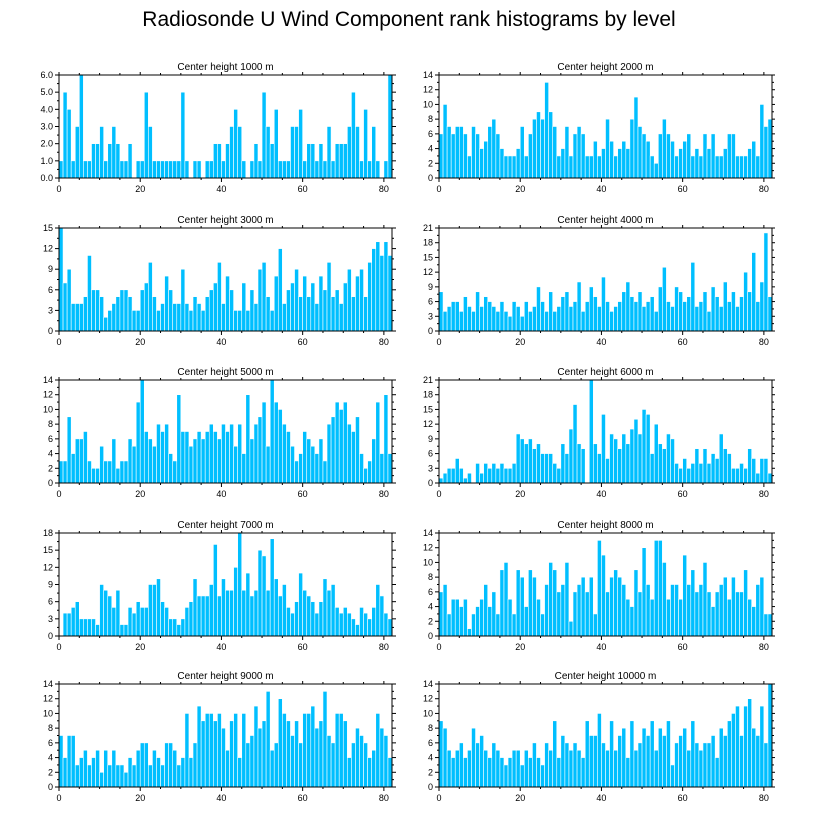  Describe the element at coordinates (430, 119) in the screenshot. I see `y-tick-label: 8` at that location.